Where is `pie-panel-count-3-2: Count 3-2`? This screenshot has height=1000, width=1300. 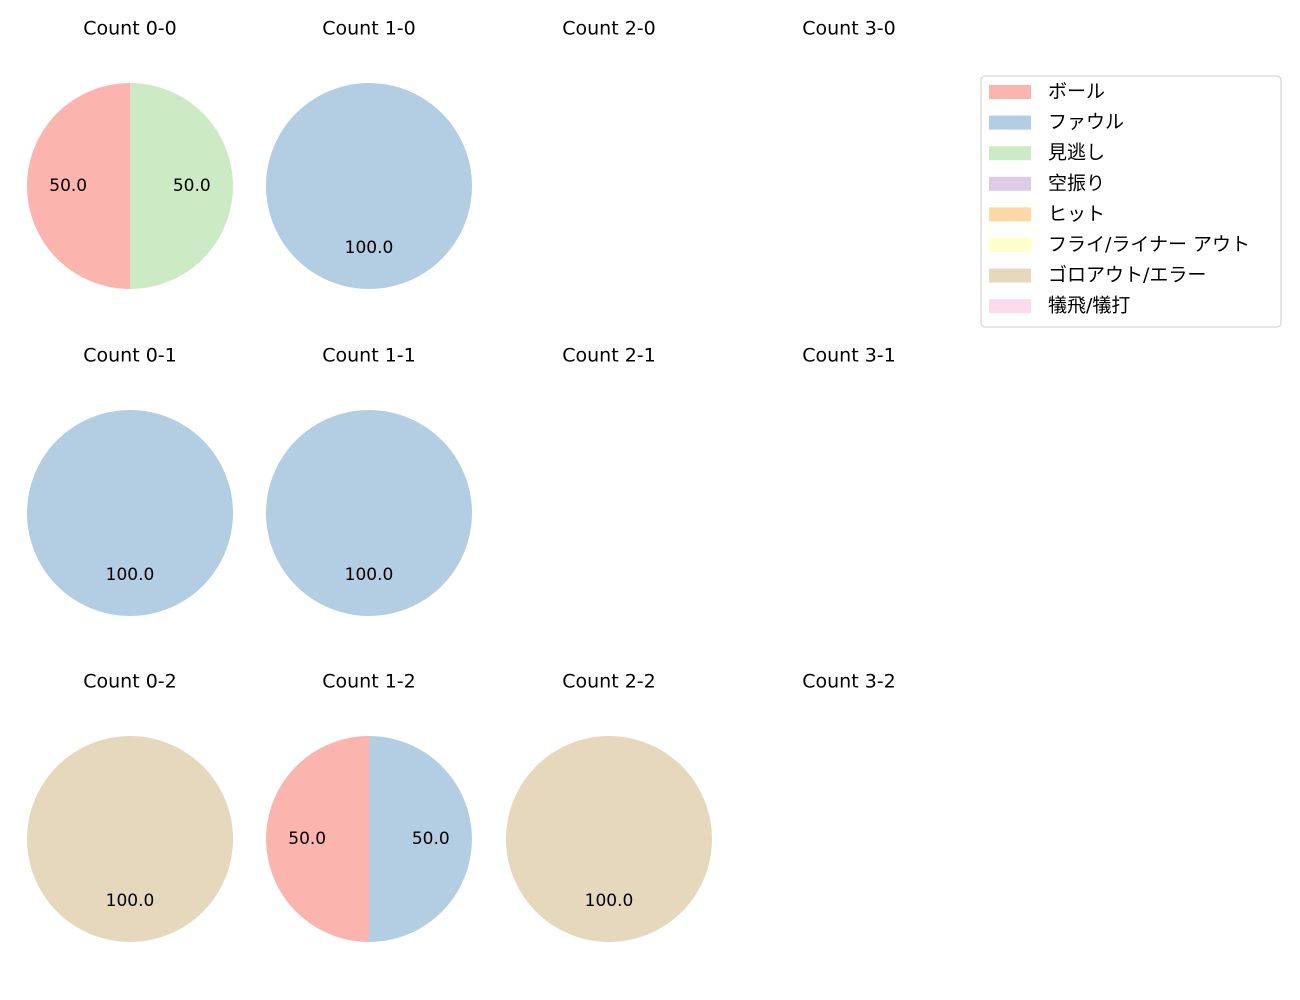 pie-panel-count-3-2: Count 3-2 is located at coordinates (849, 682).